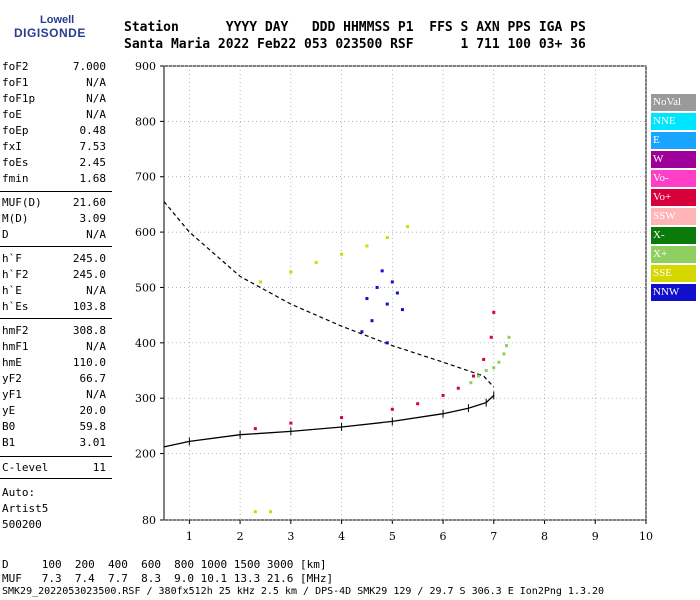  I want to click on param-name: M(D), so click(15, 218).